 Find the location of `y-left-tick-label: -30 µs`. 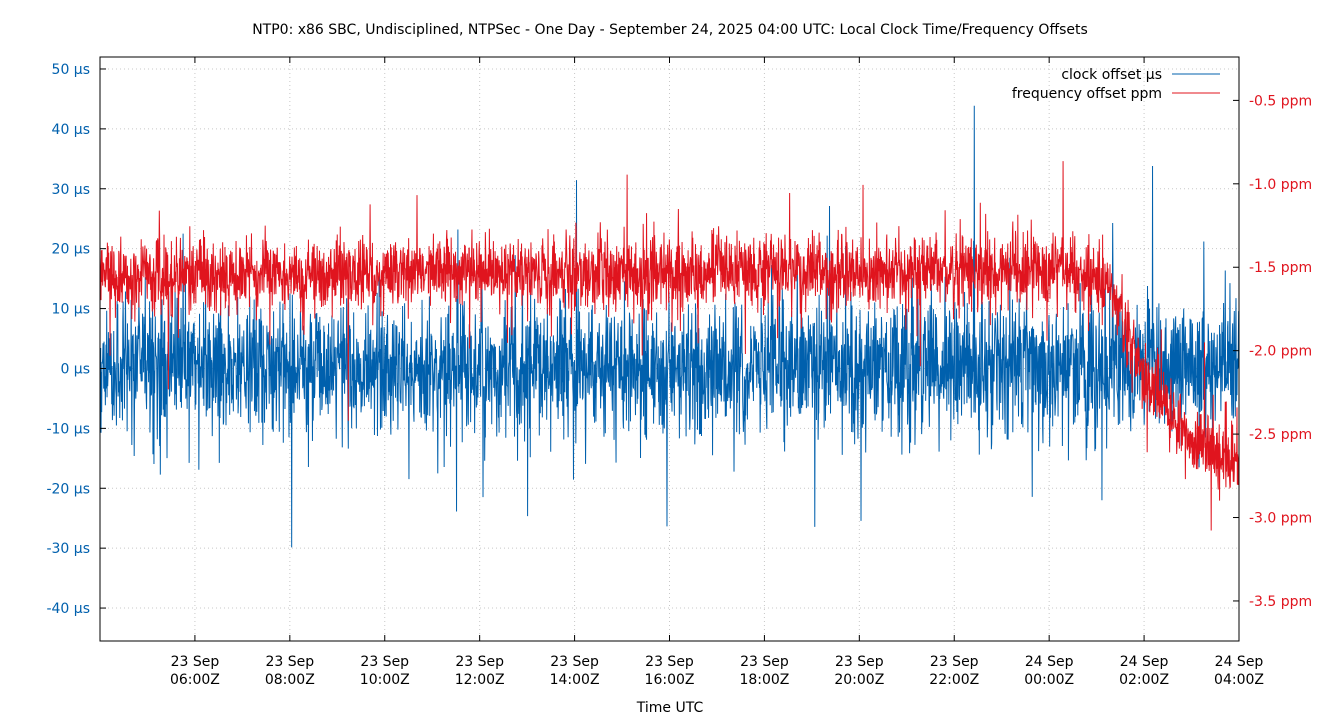

y-left-tick-label: -30 µs is located at coordinates (68, 549).